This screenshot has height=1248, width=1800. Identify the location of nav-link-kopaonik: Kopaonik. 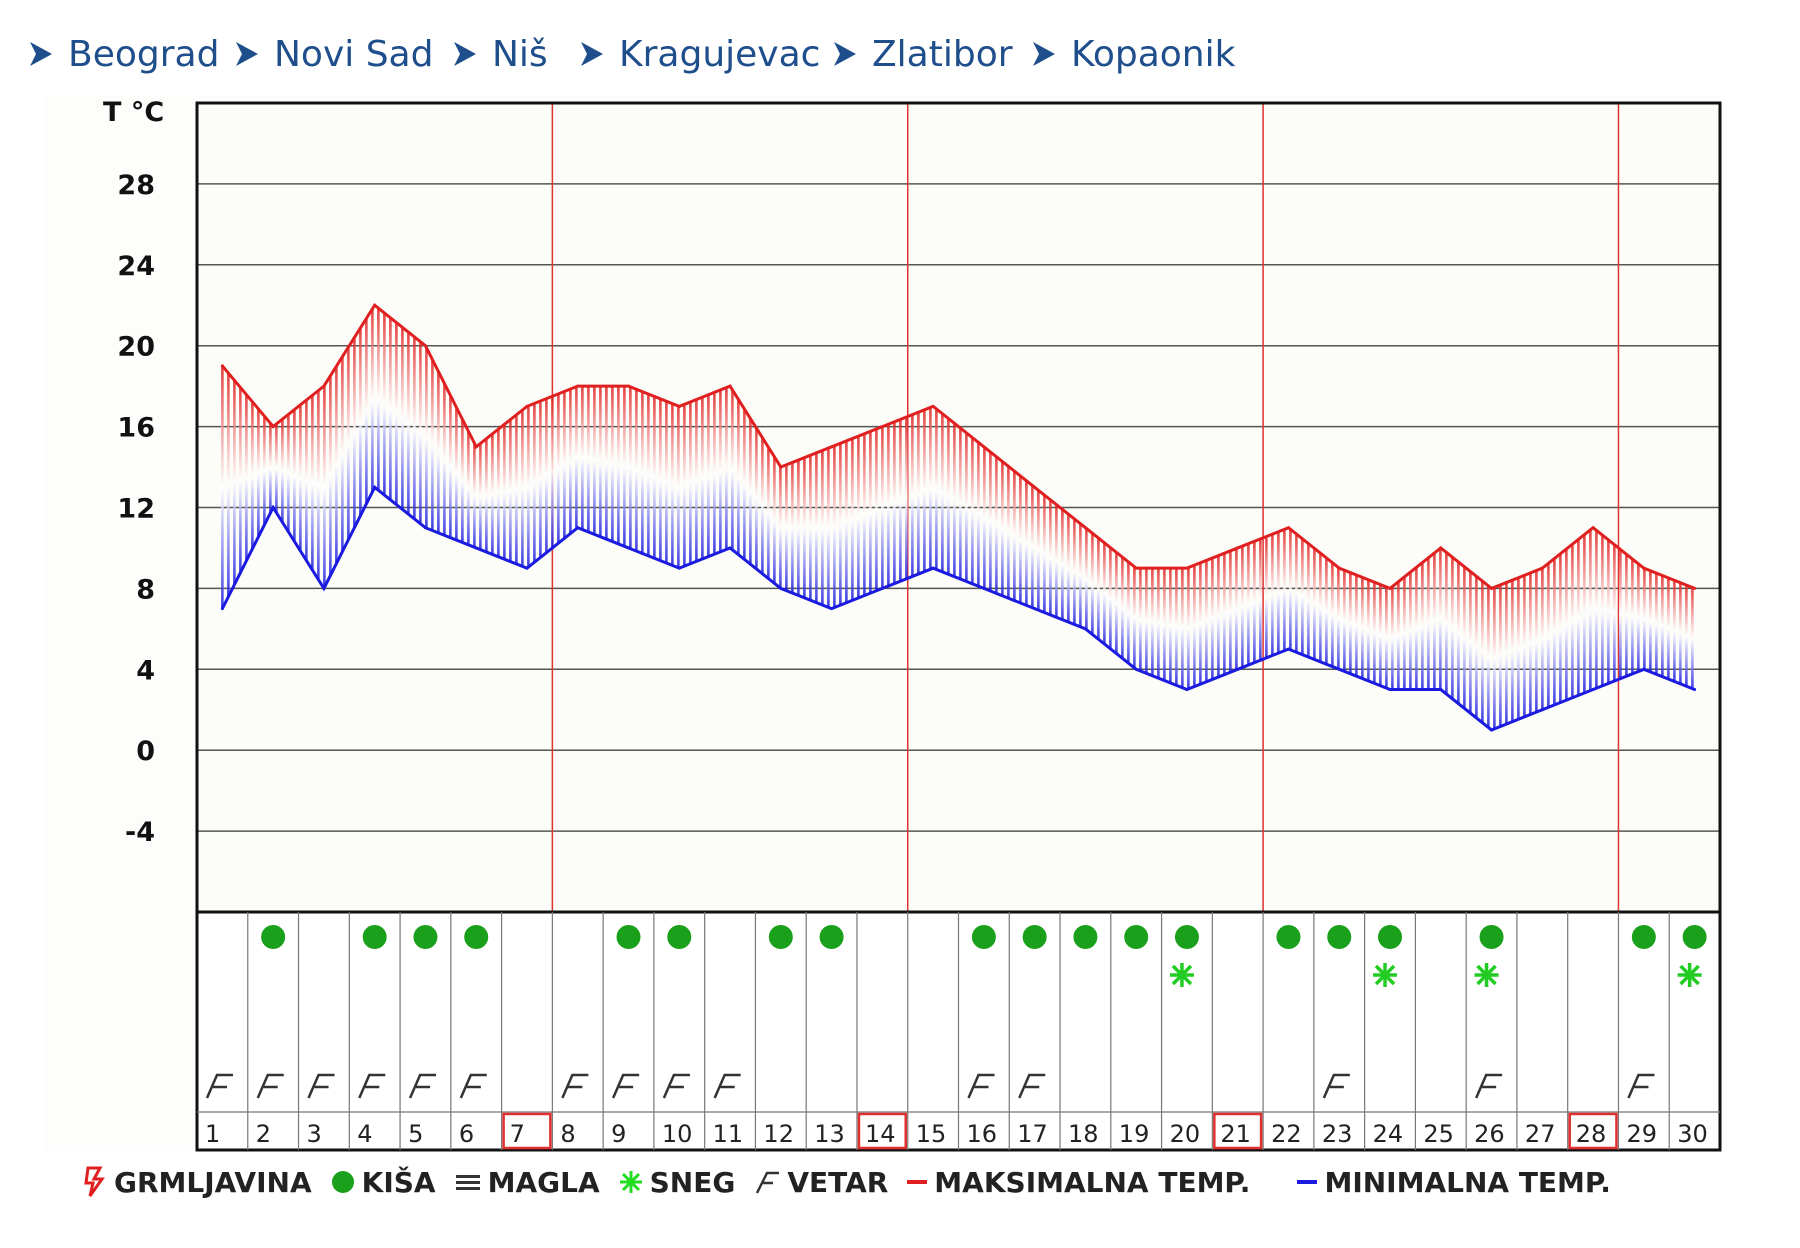
(1132, 54).